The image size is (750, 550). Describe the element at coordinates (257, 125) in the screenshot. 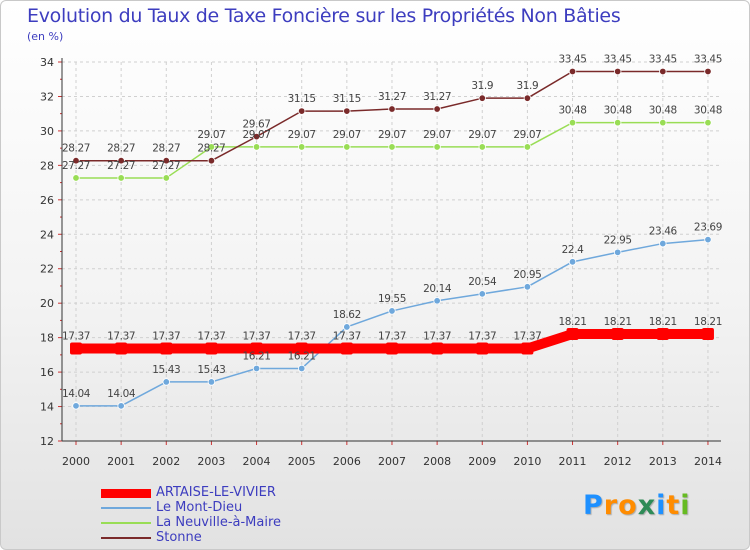

I see `data-label: 29.67` at that location.